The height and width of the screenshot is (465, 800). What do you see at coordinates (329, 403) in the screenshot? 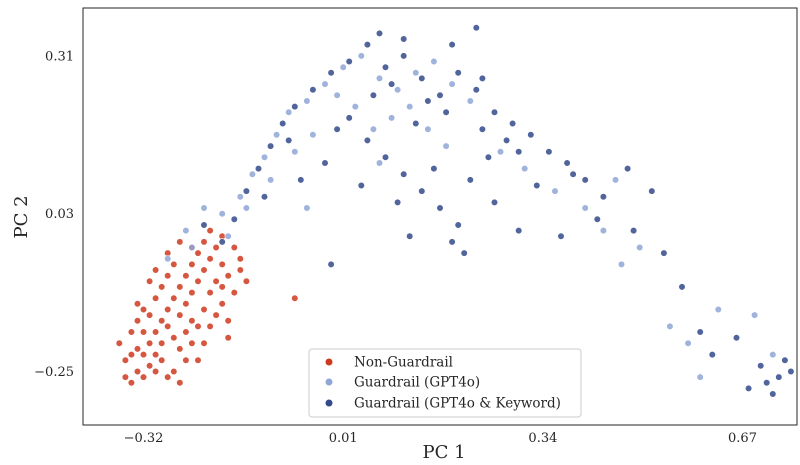
I see `legend-marker-guardrail-gpt4o-keyword` at bounding box center [329, 403].